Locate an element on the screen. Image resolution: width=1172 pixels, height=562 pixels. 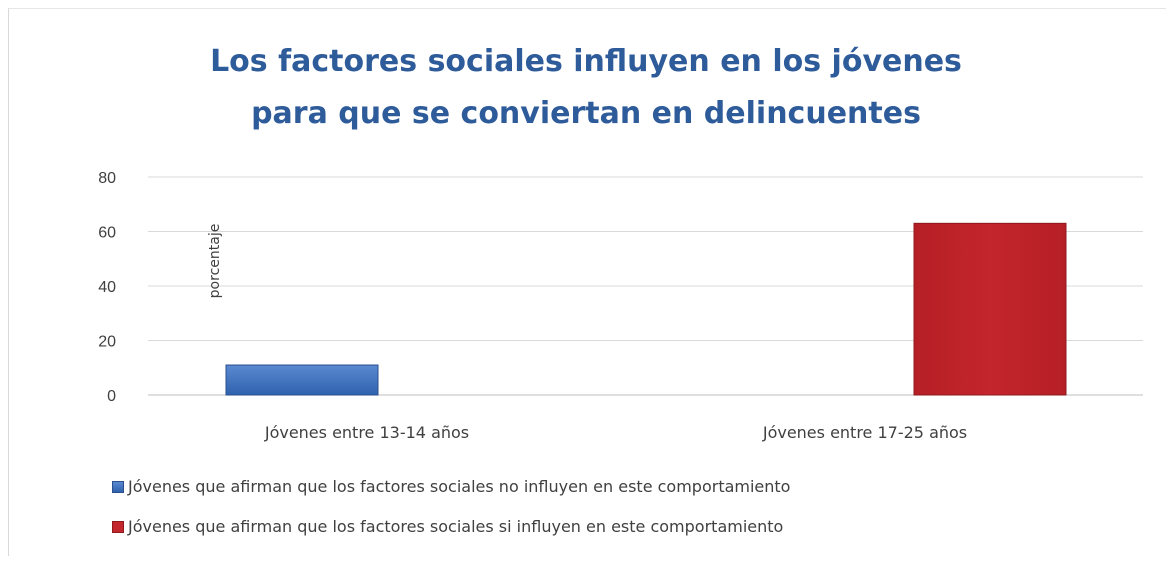
x-tick-label: Jóvenes entre 13-14 años is located at coordinates (366, 432).